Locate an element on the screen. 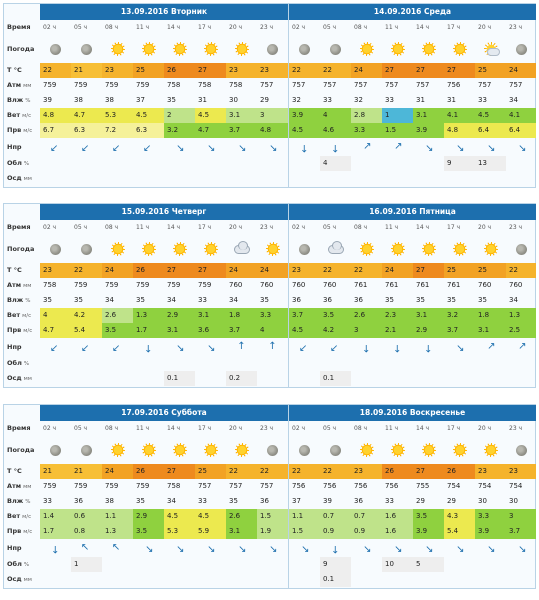 The width and height of the screenshot is (539, 600). cell-clouds: 9 is located at coordinates (335, 564).